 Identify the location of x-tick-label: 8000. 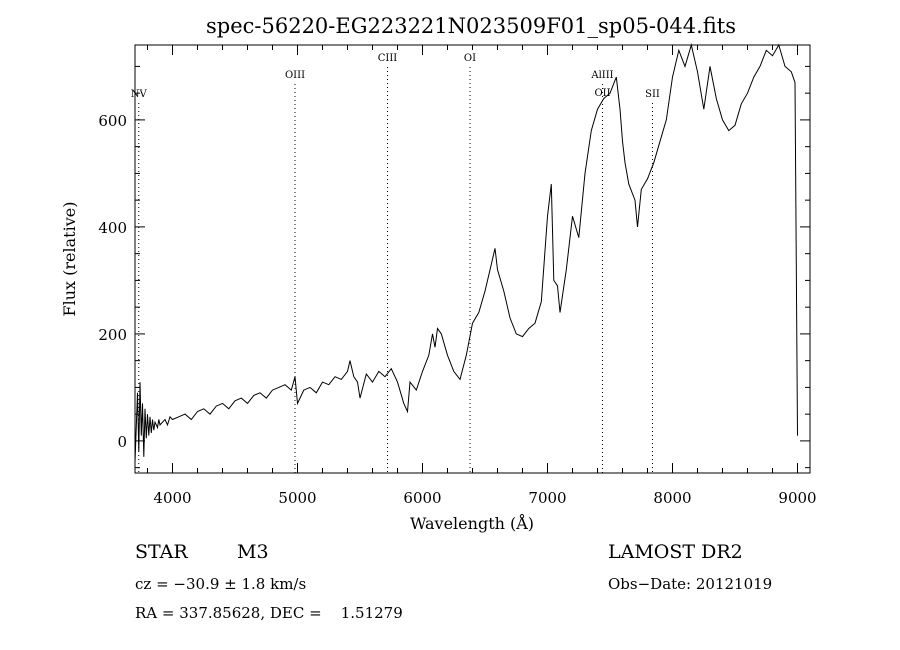
(672, 498).